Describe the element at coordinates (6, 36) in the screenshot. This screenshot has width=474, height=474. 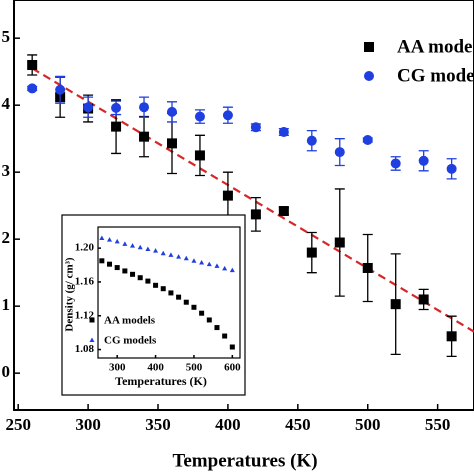
I see `y-tick-label: 5` at that location.